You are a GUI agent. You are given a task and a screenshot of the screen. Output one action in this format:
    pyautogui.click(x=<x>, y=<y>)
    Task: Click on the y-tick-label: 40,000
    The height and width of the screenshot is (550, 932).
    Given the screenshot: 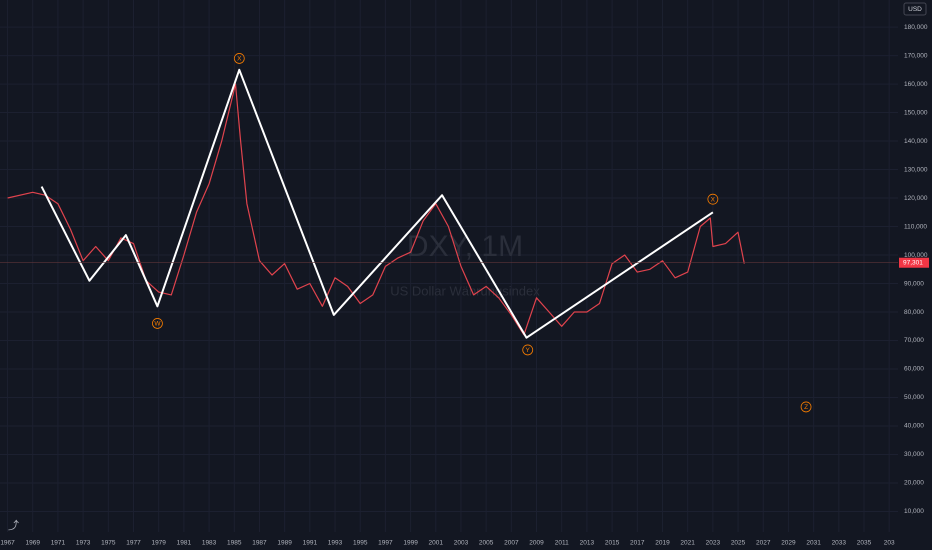 What is the action you would take?
    pyautogui.click(x=914, y=426)
    